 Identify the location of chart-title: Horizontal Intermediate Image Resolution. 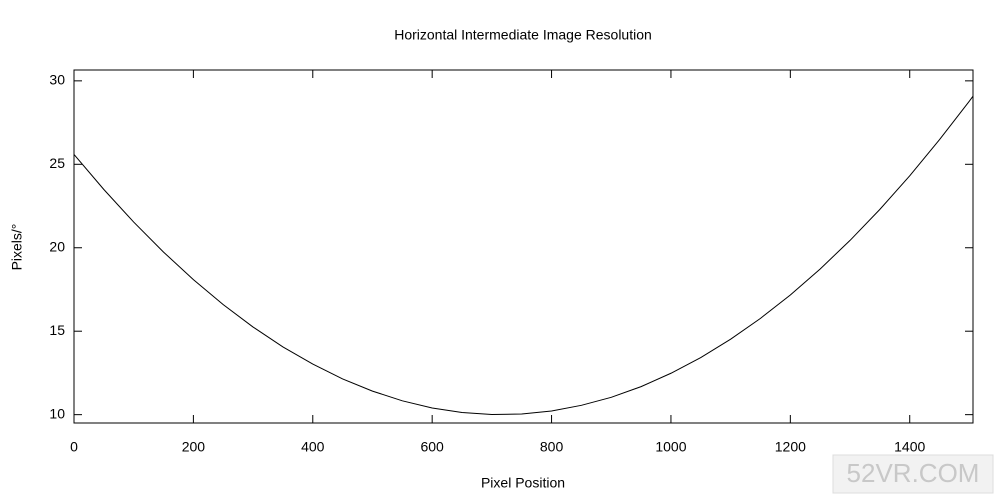
(523, 35).